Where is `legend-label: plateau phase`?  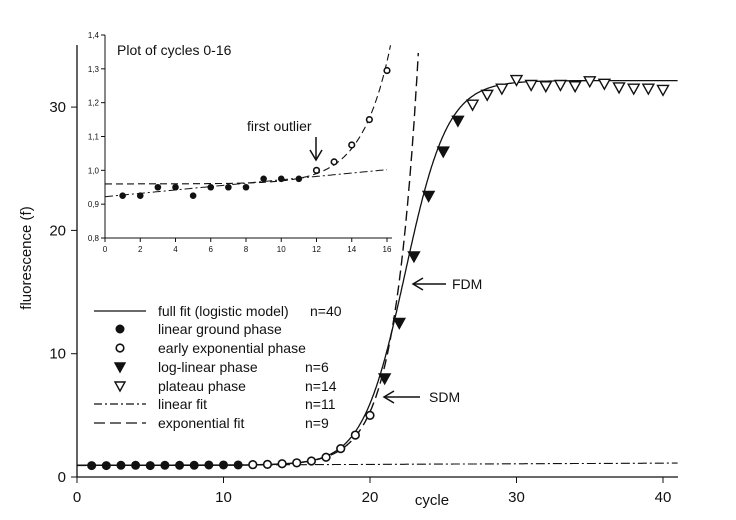
legend-label: plateau phase is located at coordinates (202, 386).